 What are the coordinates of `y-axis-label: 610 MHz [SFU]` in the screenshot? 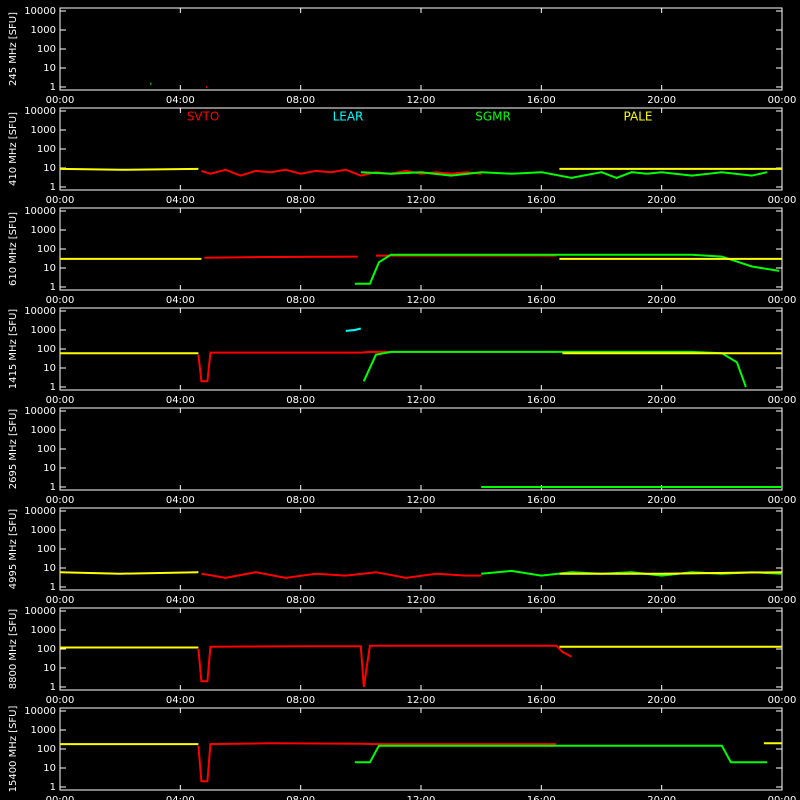 It's located at (13, 249).